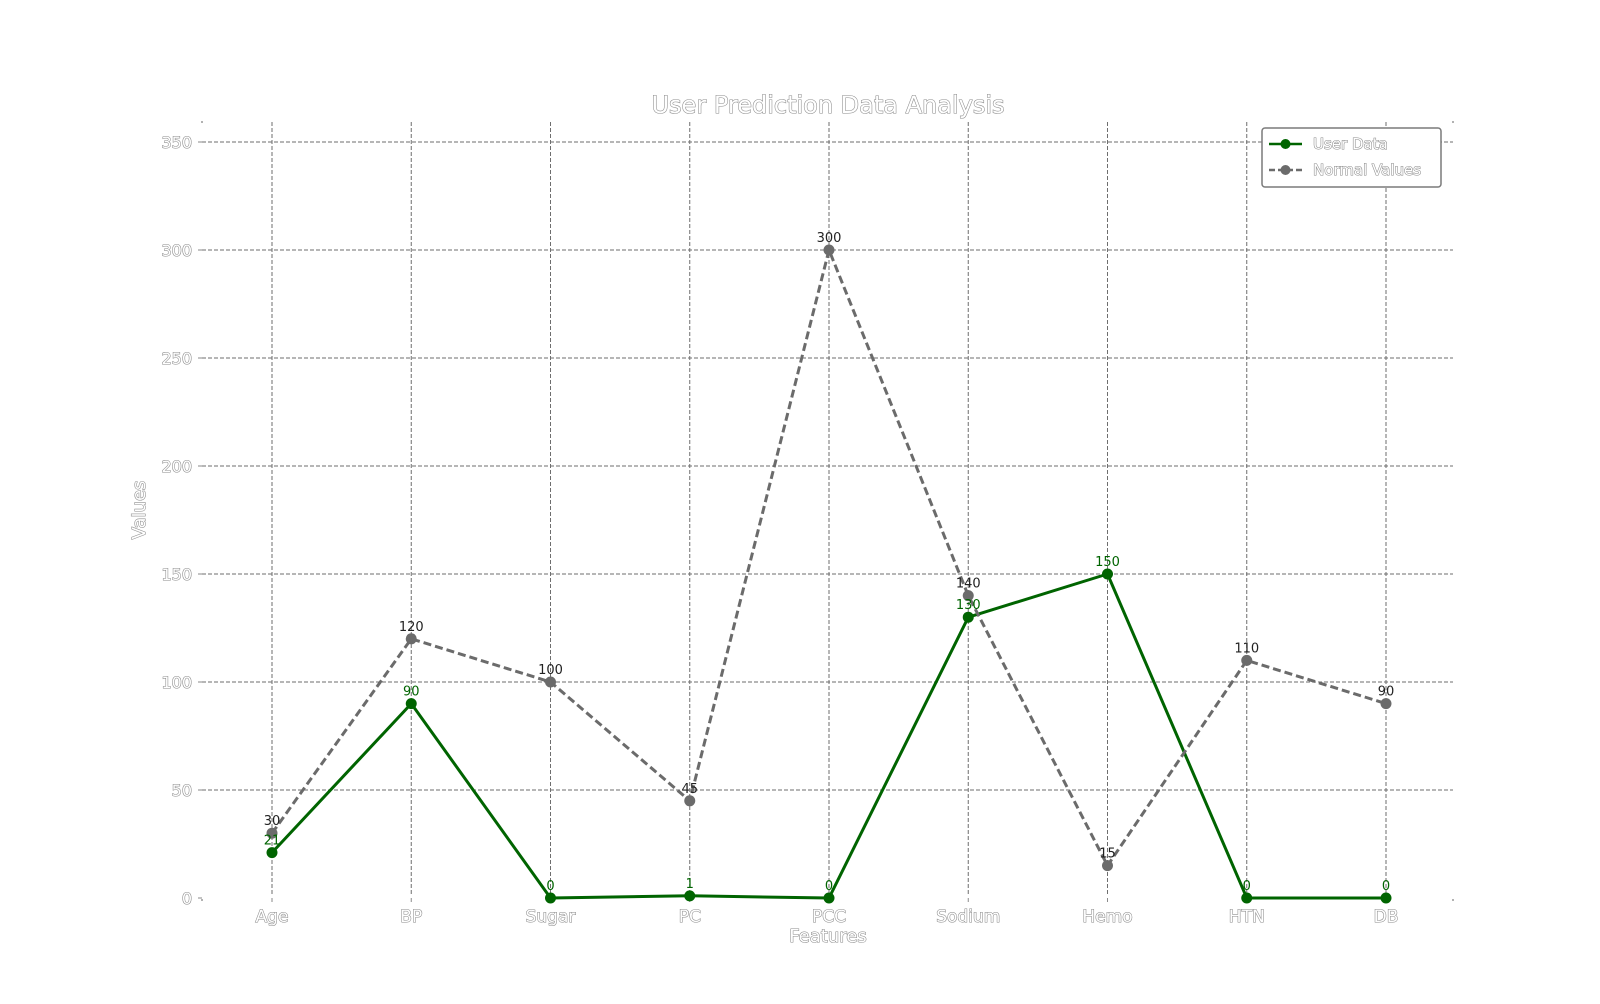 The height and width of the screenshot is (1004, 1600). Describe the element at coordinates (272, 917) in the screenshot. I see `x-tick-label-age: Age` at that location.